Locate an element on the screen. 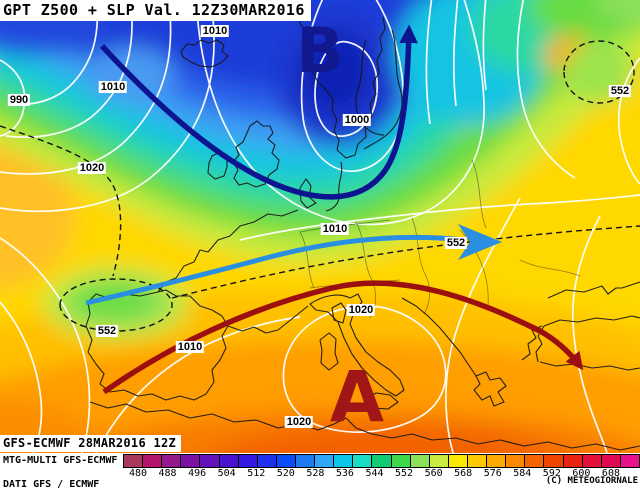  chart-title: GPT Z500 + SLP Val. 12Z30MAR2016 is located at coordinates (155, 10).